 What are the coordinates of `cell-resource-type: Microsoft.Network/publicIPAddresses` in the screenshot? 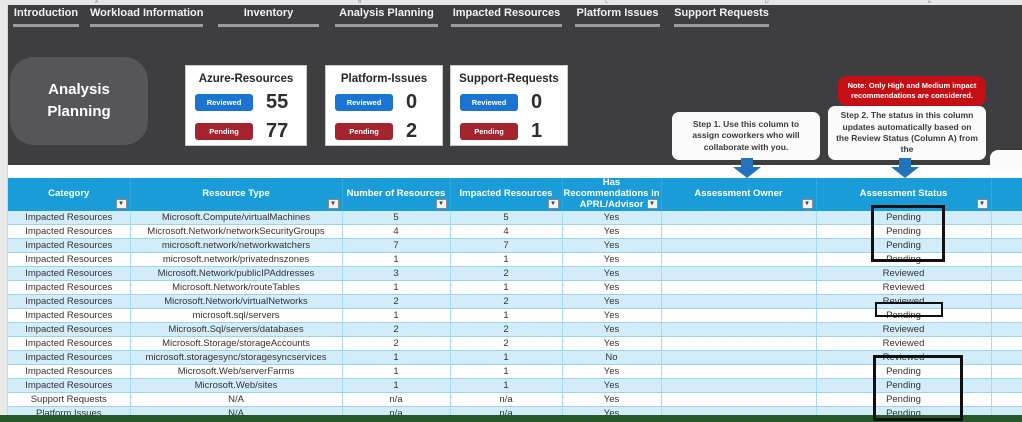 It's located at (235, 273).